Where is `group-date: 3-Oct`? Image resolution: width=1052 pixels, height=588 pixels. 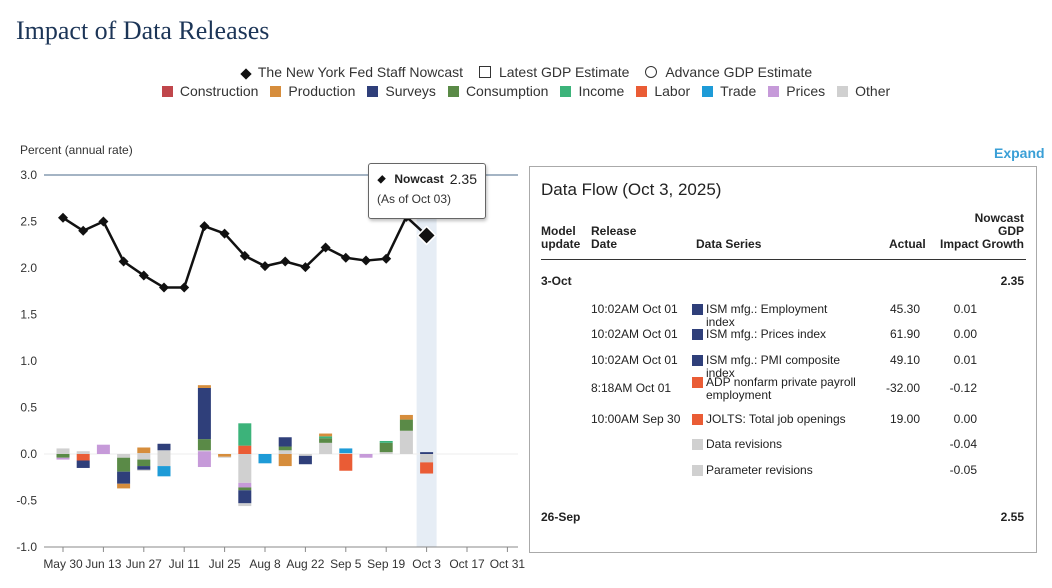 group-date: 3-Oct is located at coordinates (556, 281).